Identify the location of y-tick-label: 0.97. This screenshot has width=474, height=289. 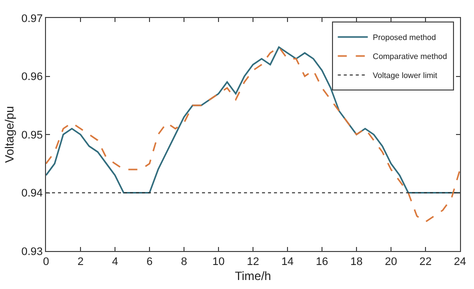
(32, 18).